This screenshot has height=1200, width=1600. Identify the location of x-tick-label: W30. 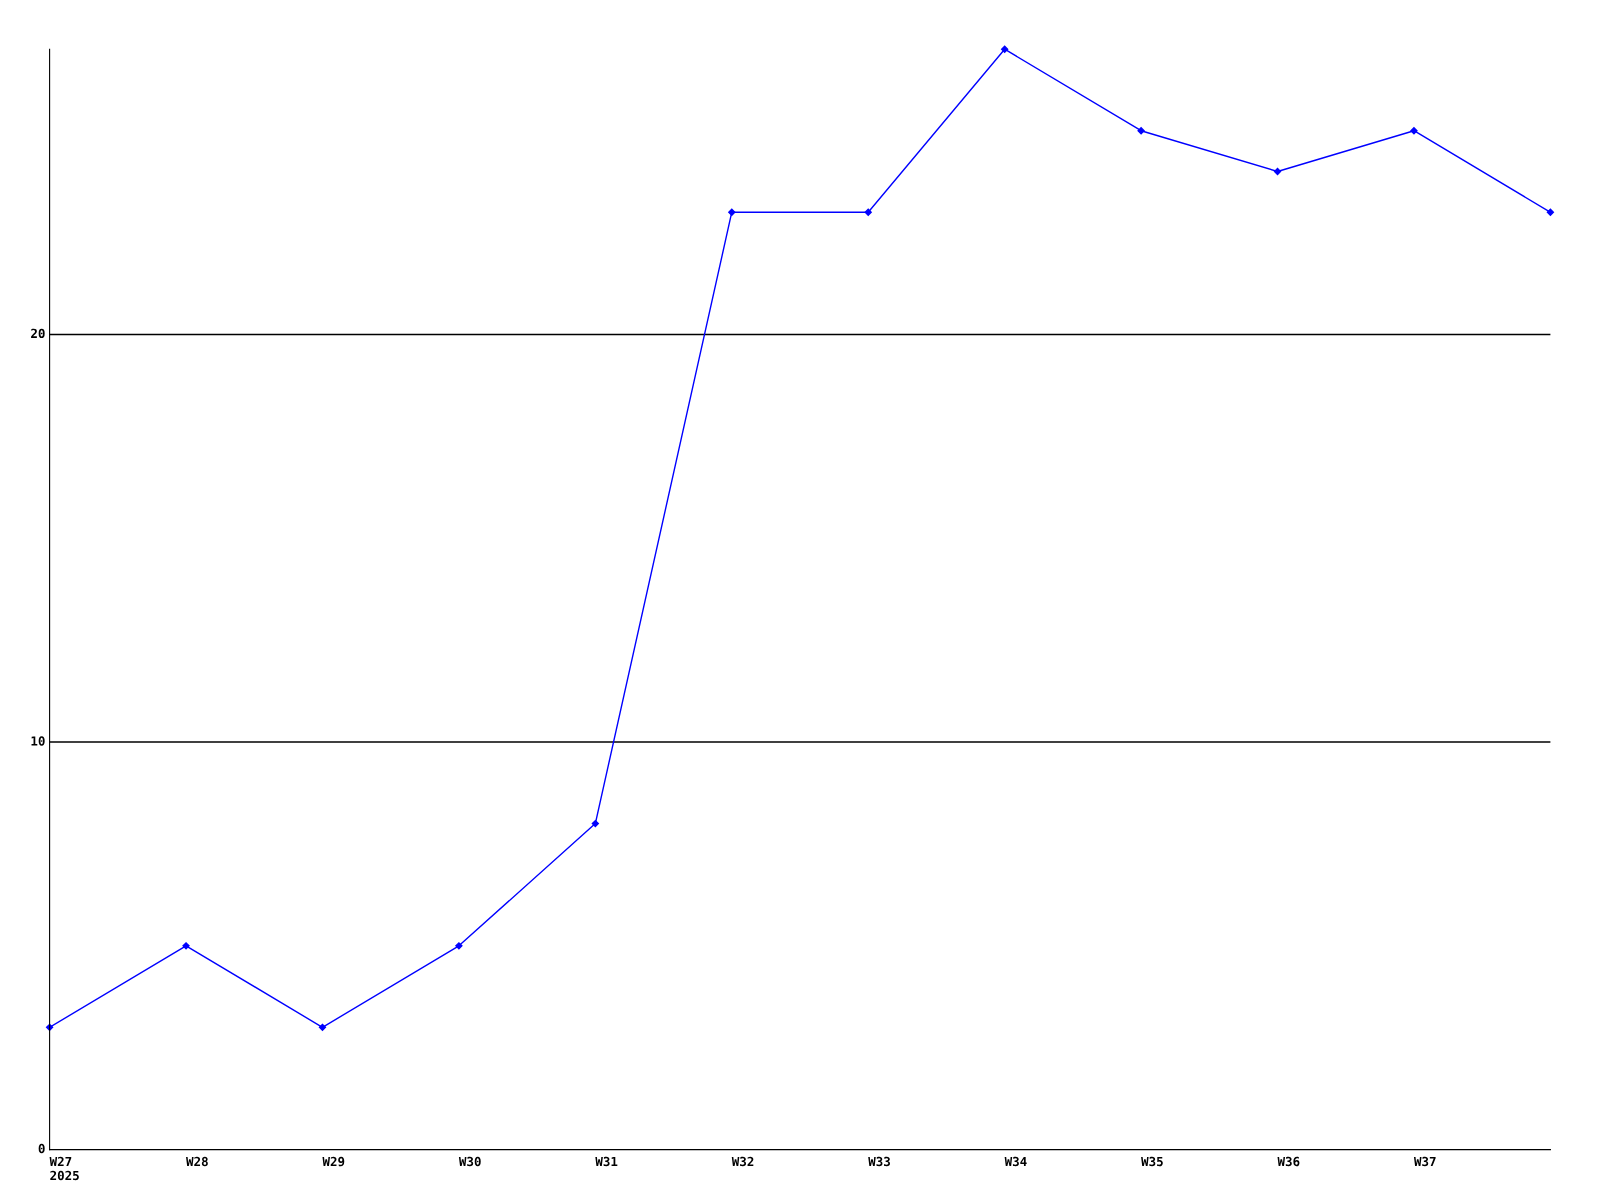
(469, 1161).